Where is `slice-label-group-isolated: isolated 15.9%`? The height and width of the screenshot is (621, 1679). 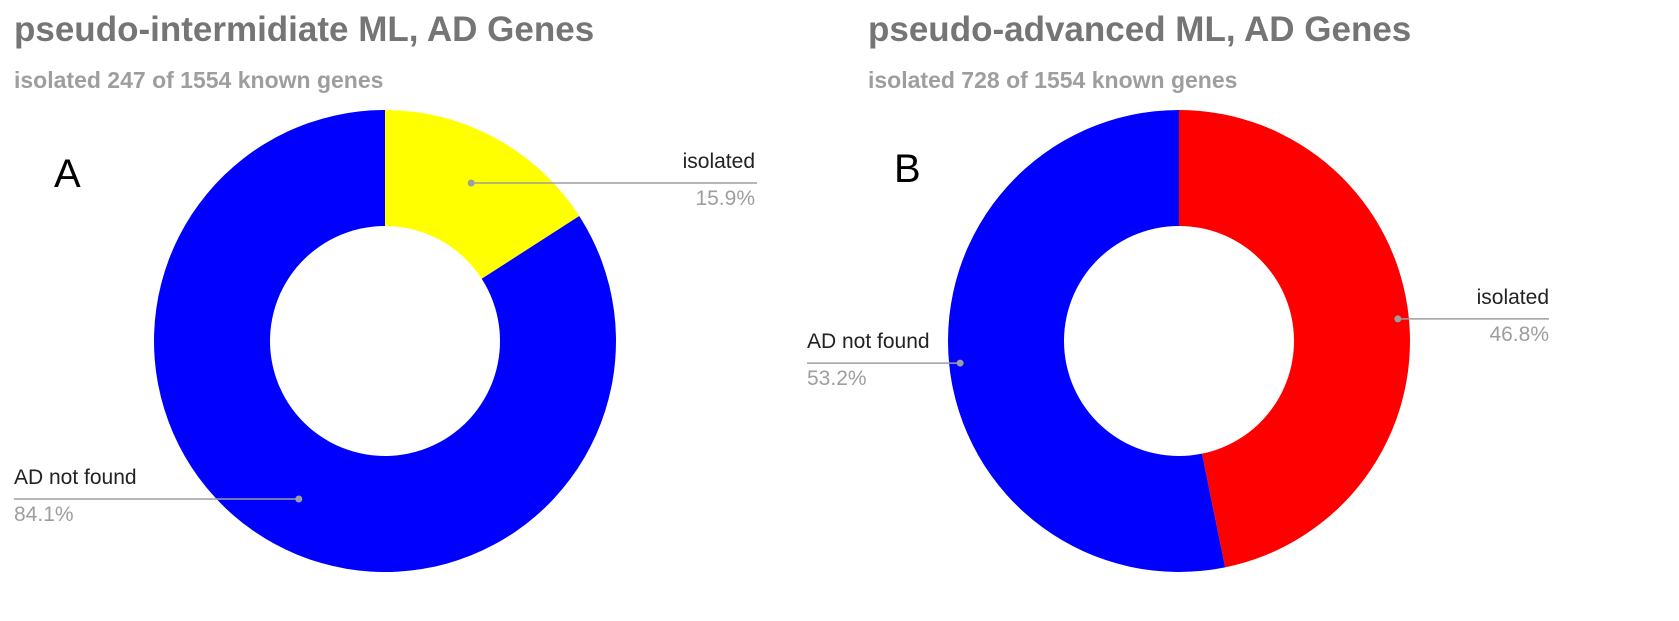 slice-label-group-isolated: isolated 15.9% is located at coordinates (612, 180).